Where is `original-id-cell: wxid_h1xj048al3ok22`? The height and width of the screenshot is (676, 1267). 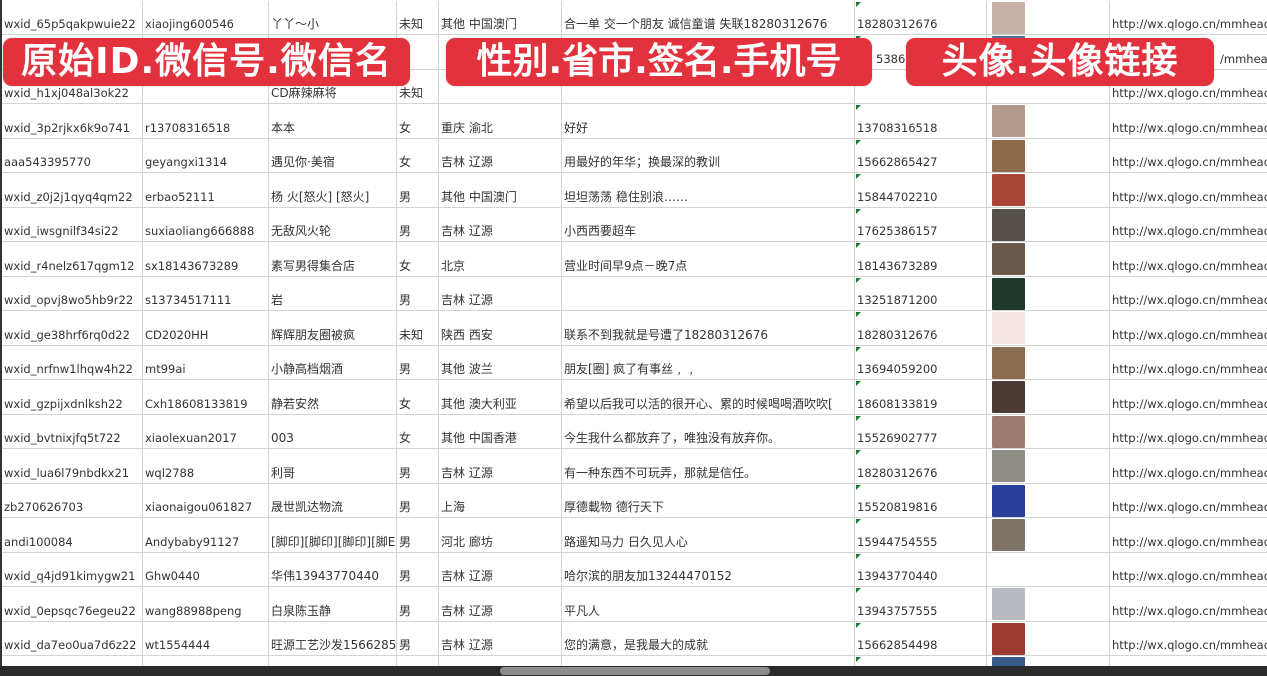 original-id-cell: wxid_h1xj048al3ok22 is located at coordinates (72, 86).